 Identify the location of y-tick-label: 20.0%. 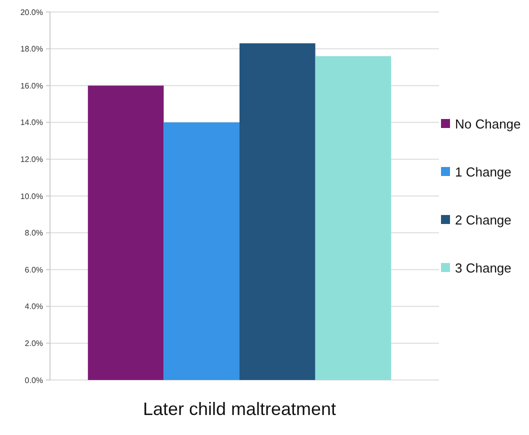
(31, 12).